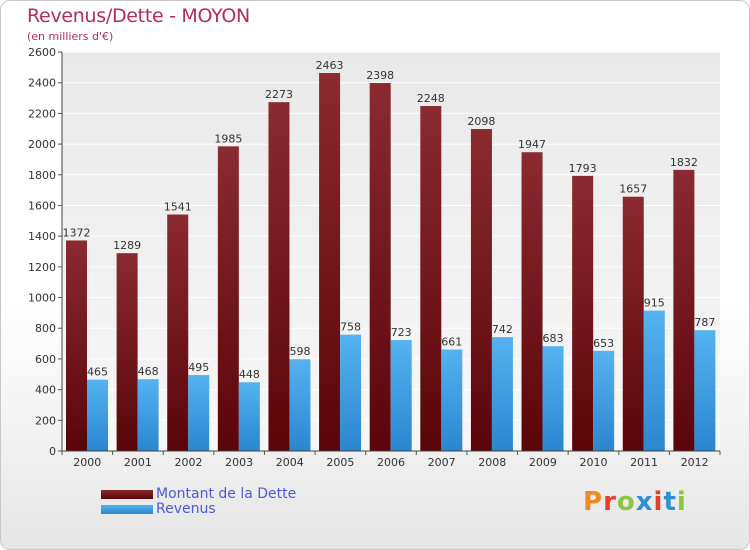 Image resolution: width=750 pixels, height=550 pixels. What do you see at coordinates (42, 113) in the screenshot?
I see `y-tick-label: 2200` at bounding box center [42, 113].